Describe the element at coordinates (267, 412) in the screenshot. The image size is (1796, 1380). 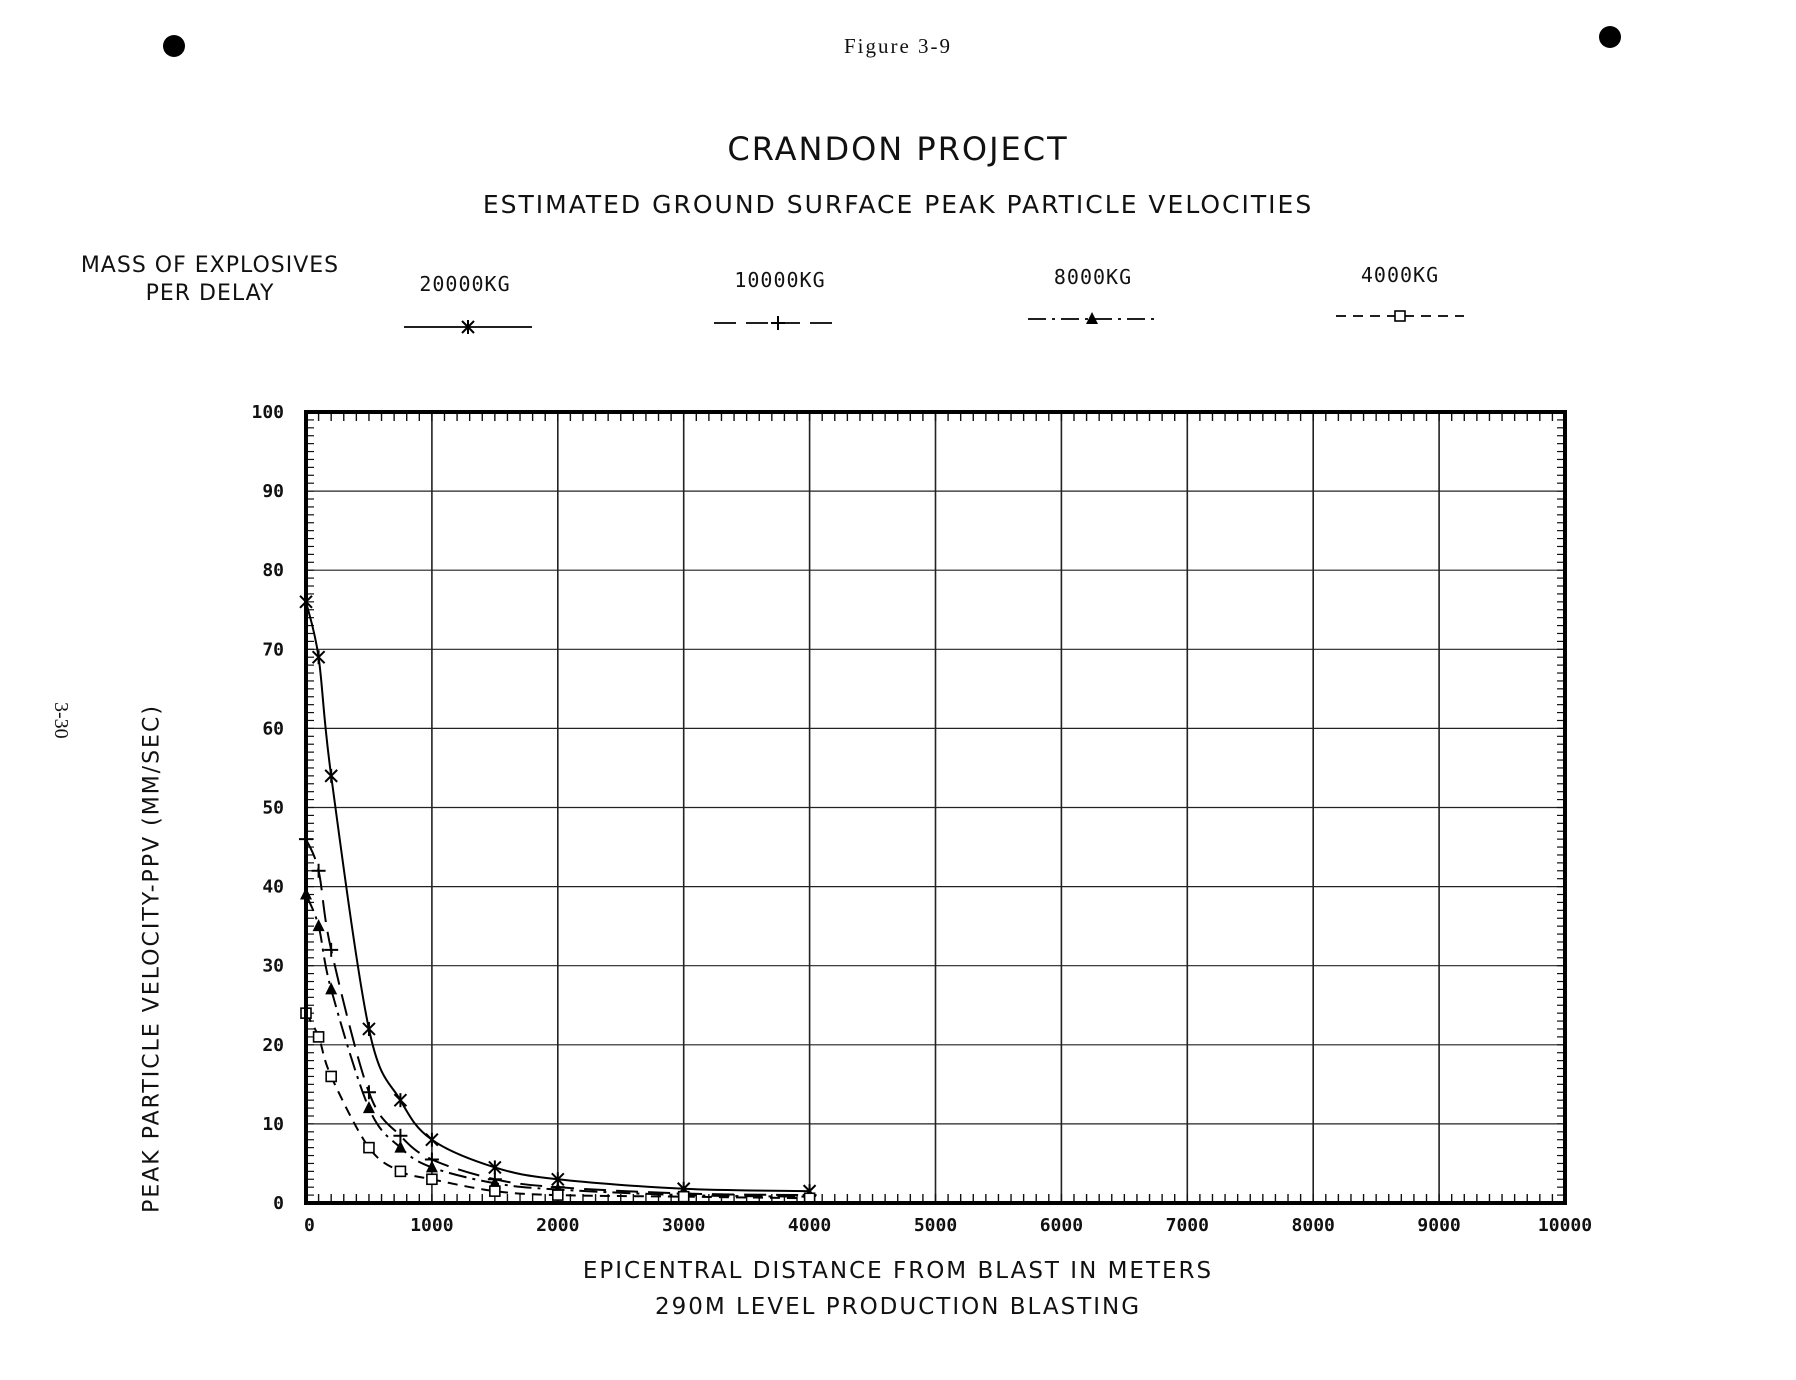
I see `y-tick-label: 100` at that location.